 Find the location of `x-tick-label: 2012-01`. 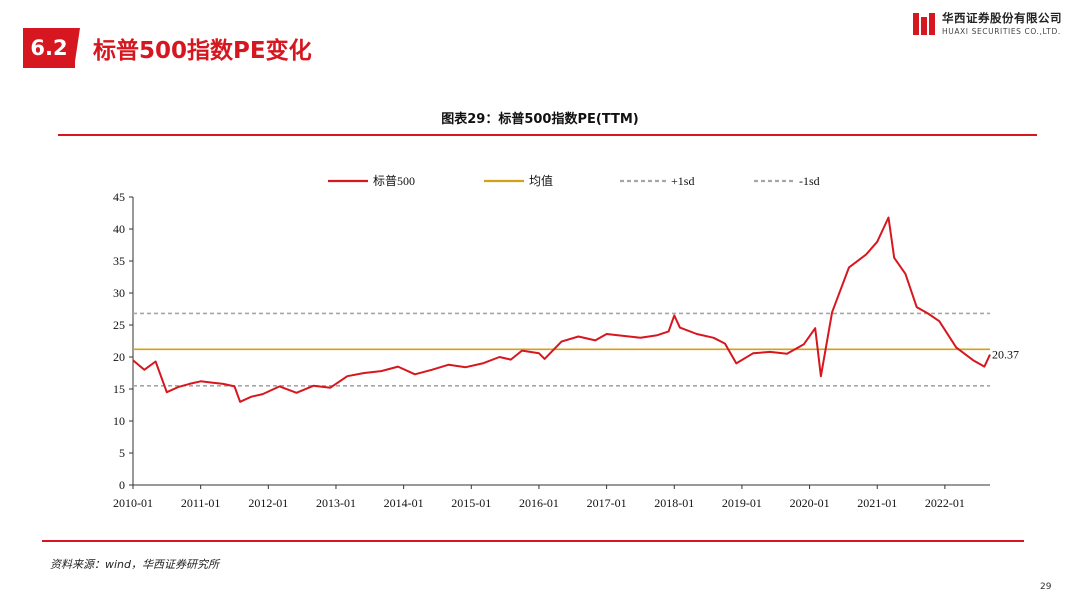

x-tick-label: 2012-01 is located at coordinates (268, 503).